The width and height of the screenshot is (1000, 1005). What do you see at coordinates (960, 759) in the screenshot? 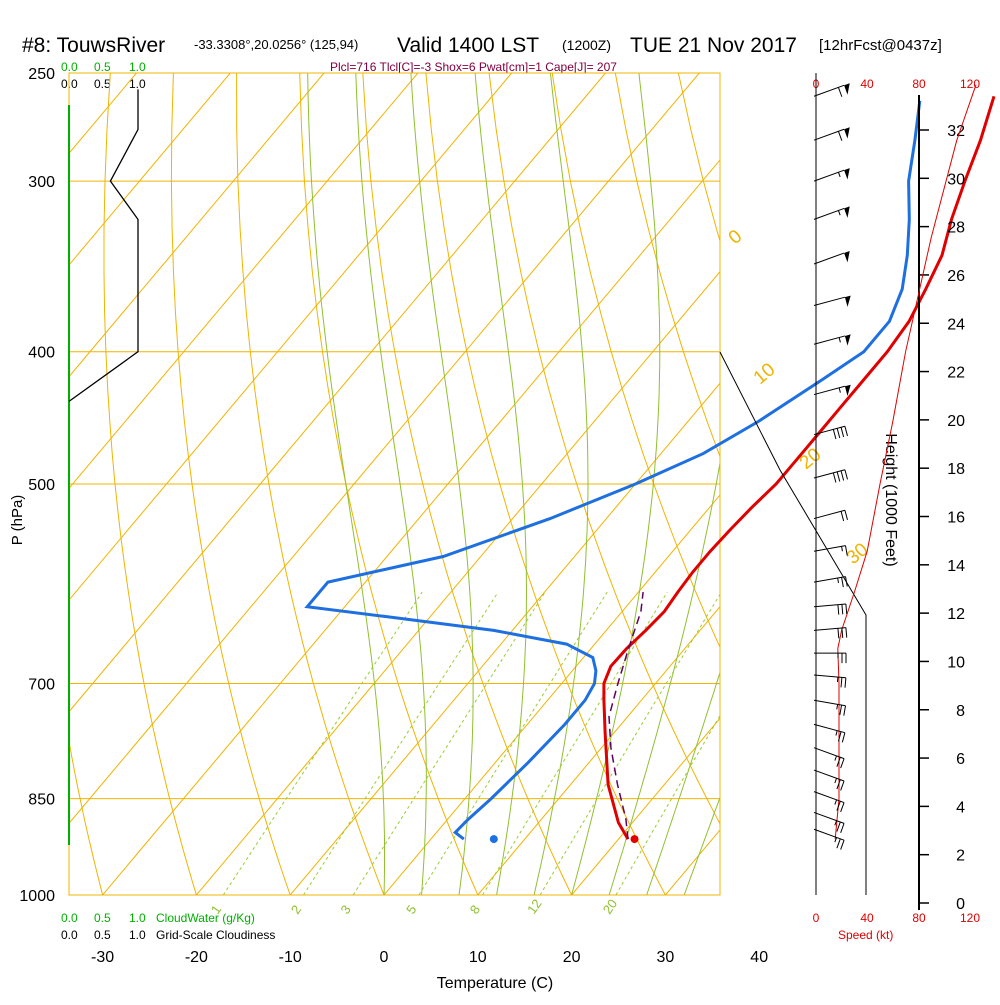
I see `height-tick-label: 6` at bounding box center [960, 759].